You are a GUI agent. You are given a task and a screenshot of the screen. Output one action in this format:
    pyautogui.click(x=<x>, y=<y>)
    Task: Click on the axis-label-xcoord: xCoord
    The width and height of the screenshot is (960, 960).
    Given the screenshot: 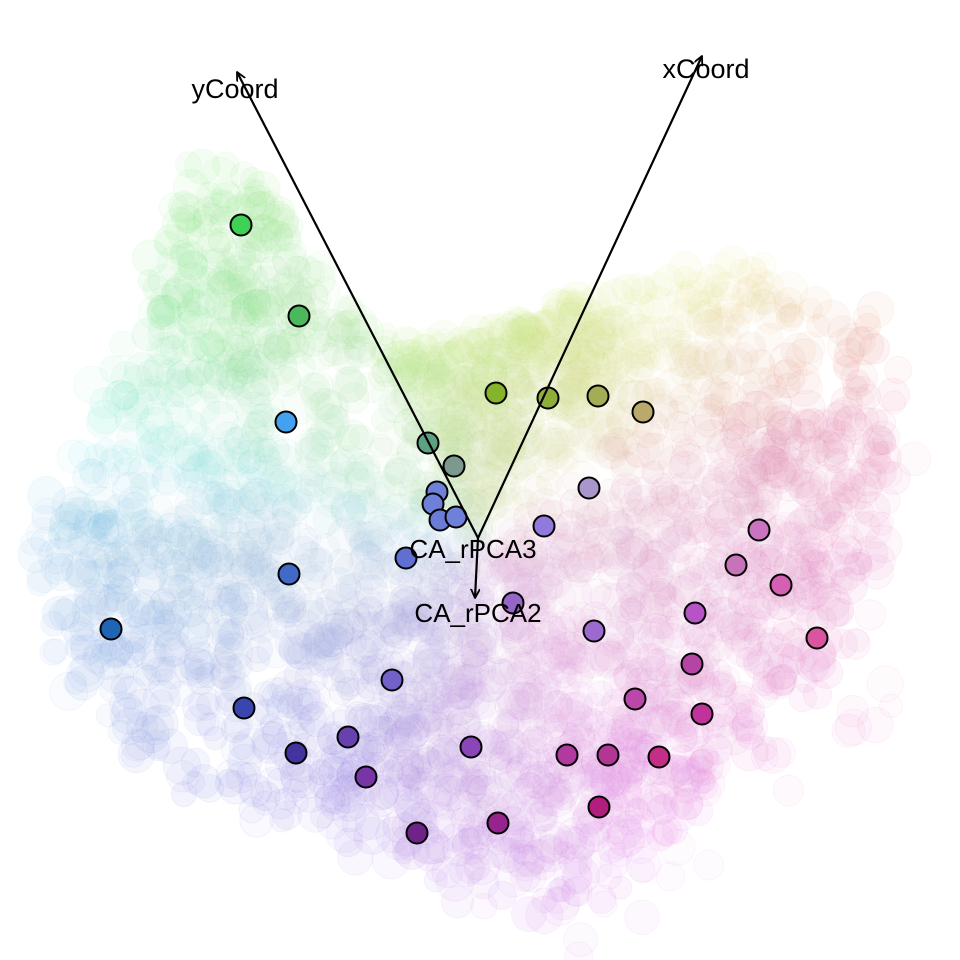 What is the action you would take?
    pyautogui.click(x=705, y=69)
    